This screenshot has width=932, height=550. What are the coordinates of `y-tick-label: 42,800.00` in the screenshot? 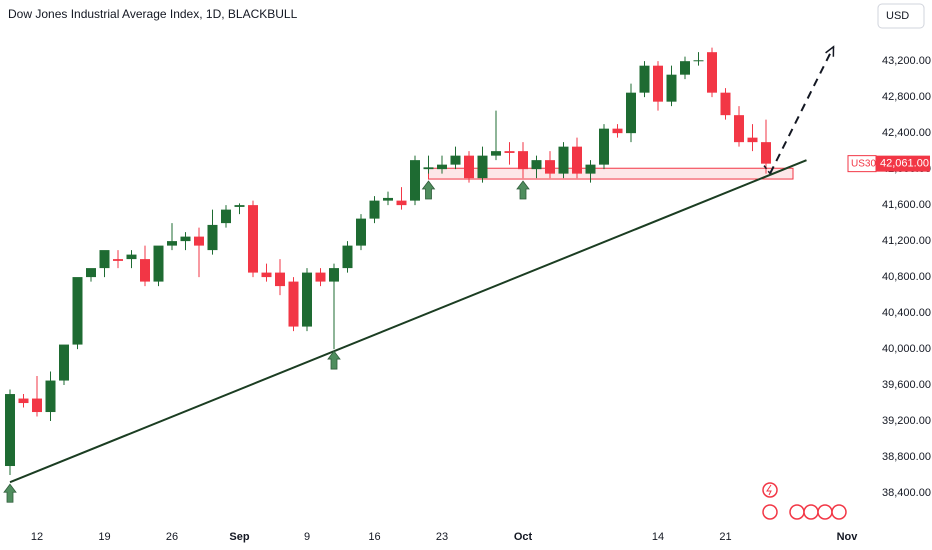 It's located at (906, 97).